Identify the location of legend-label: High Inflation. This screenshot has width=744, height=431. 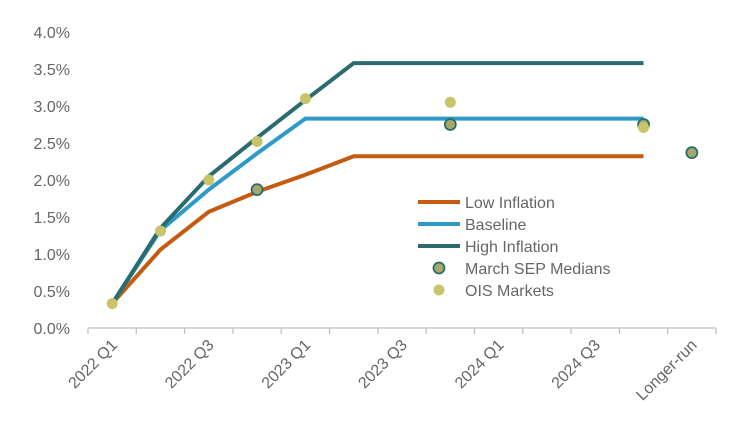
(511, 247).